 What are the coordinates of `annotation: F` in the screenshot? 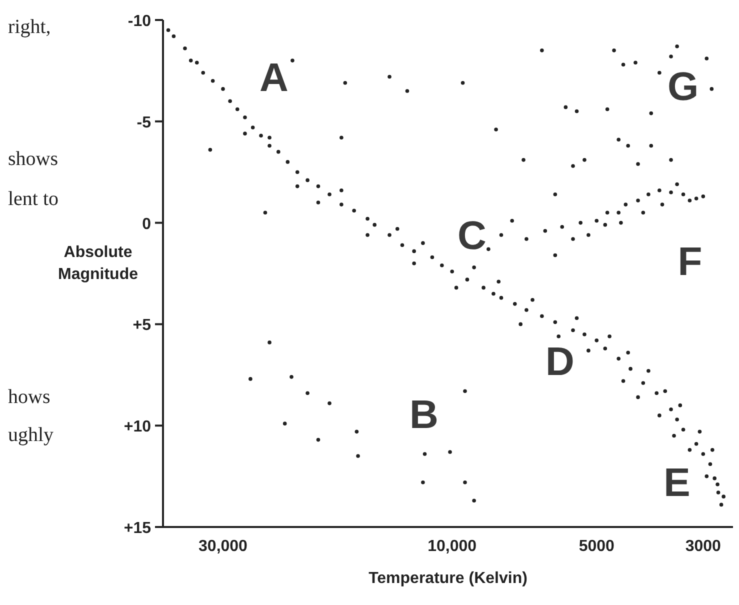 It's located at (690, 262).